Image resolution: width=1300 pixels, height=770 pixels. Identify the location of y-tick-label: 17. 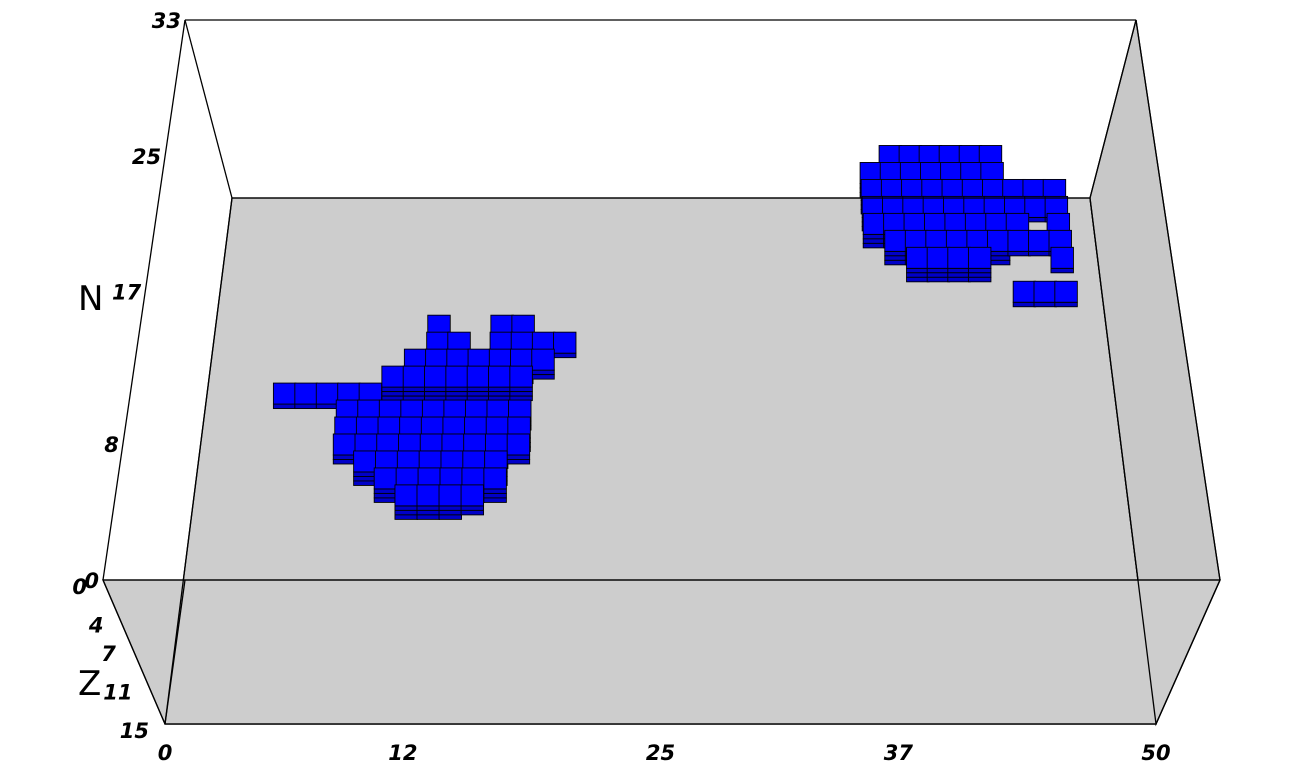
(127, 293).